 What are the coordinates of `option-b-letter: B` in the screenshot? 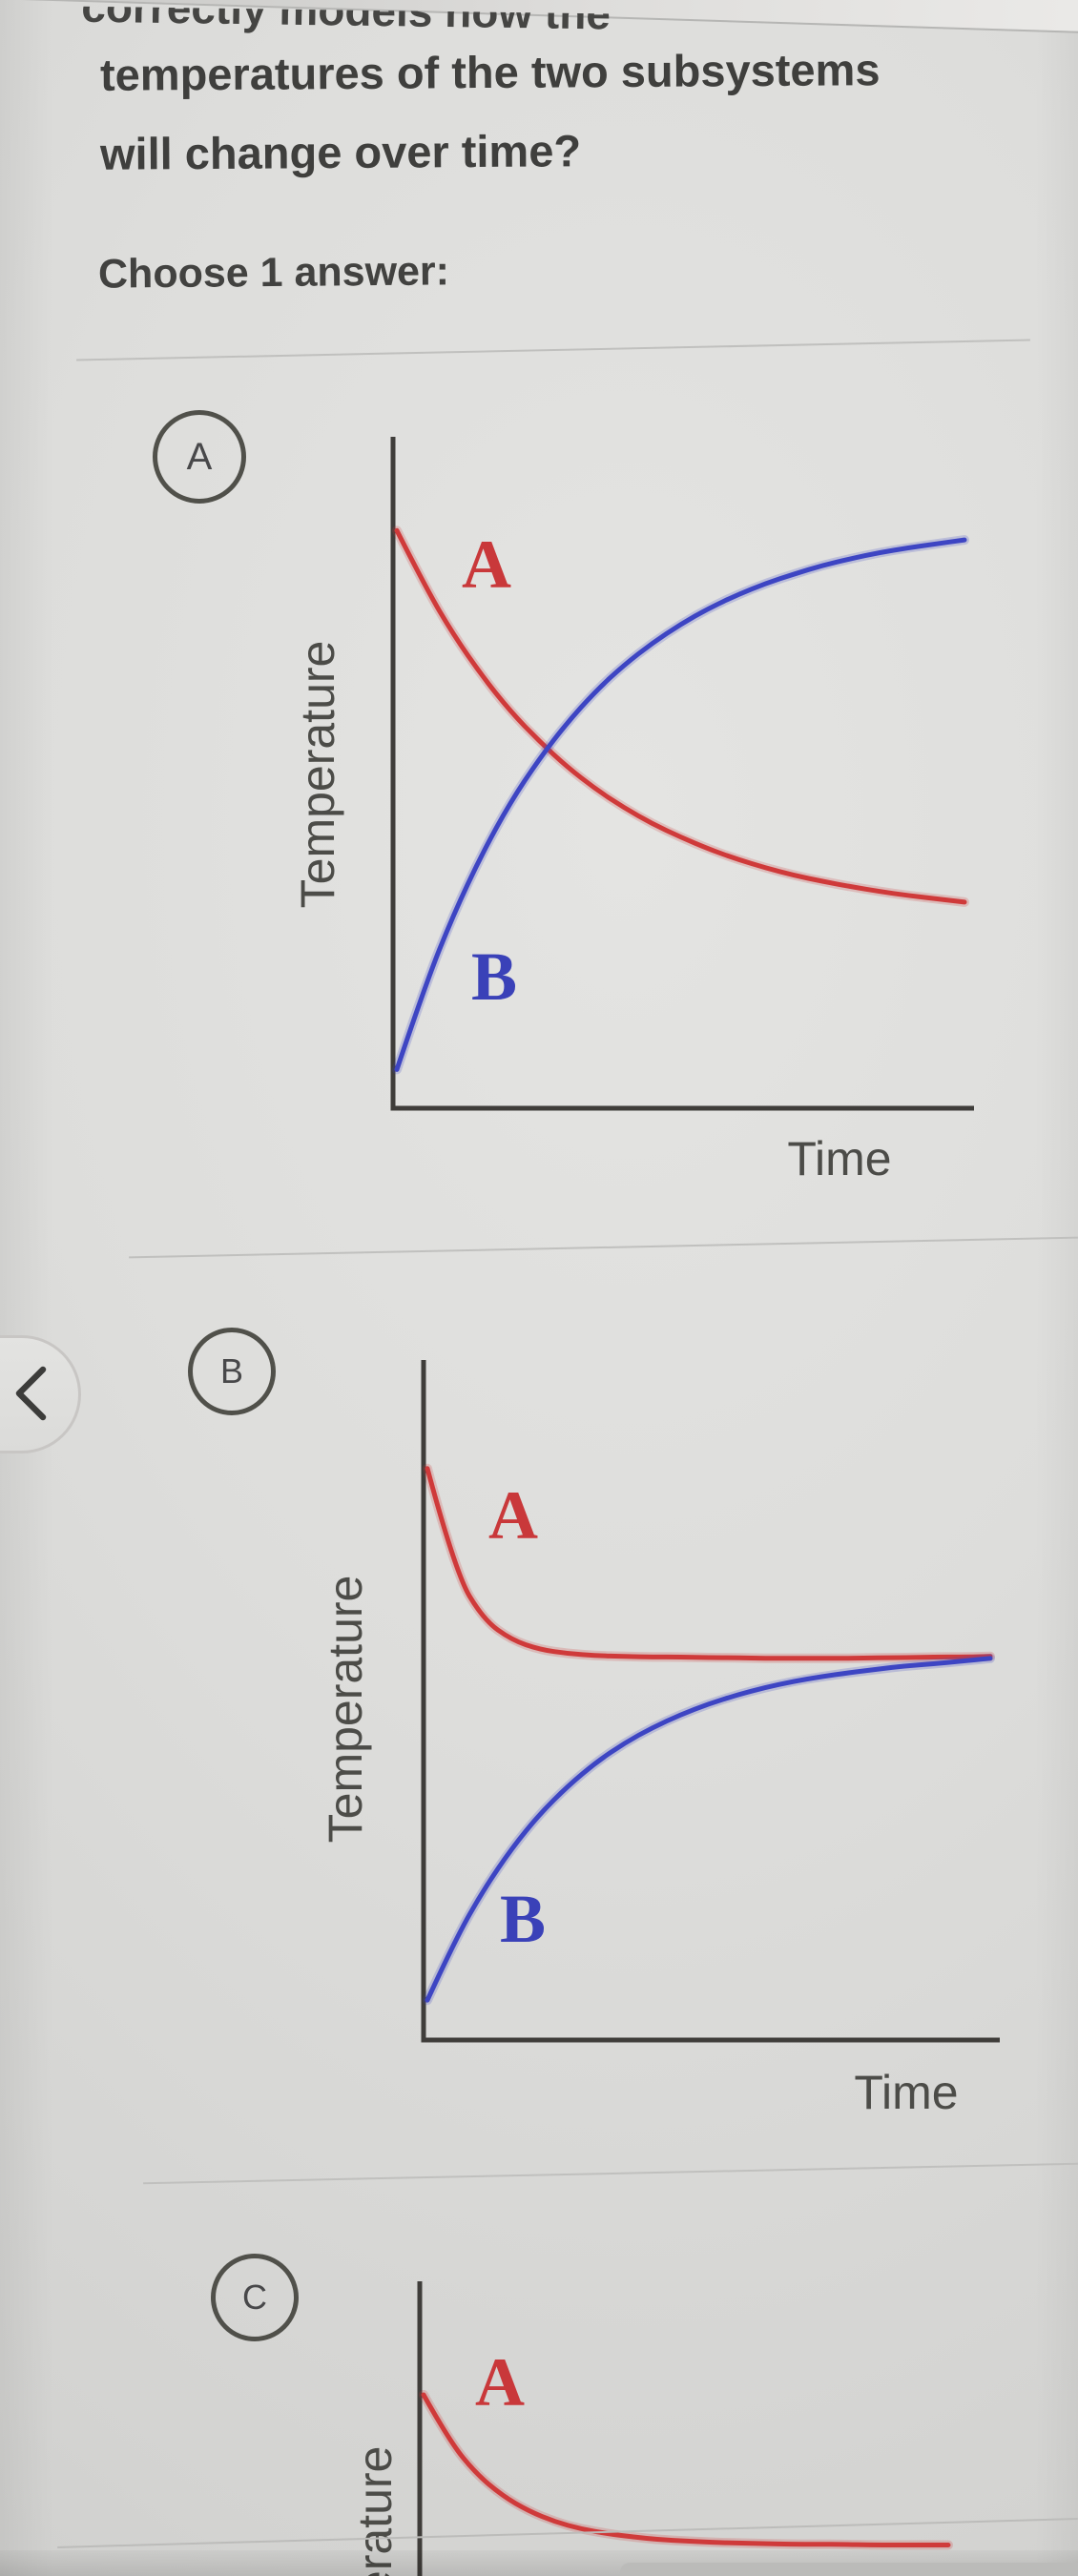 It's located at (231, 1371).